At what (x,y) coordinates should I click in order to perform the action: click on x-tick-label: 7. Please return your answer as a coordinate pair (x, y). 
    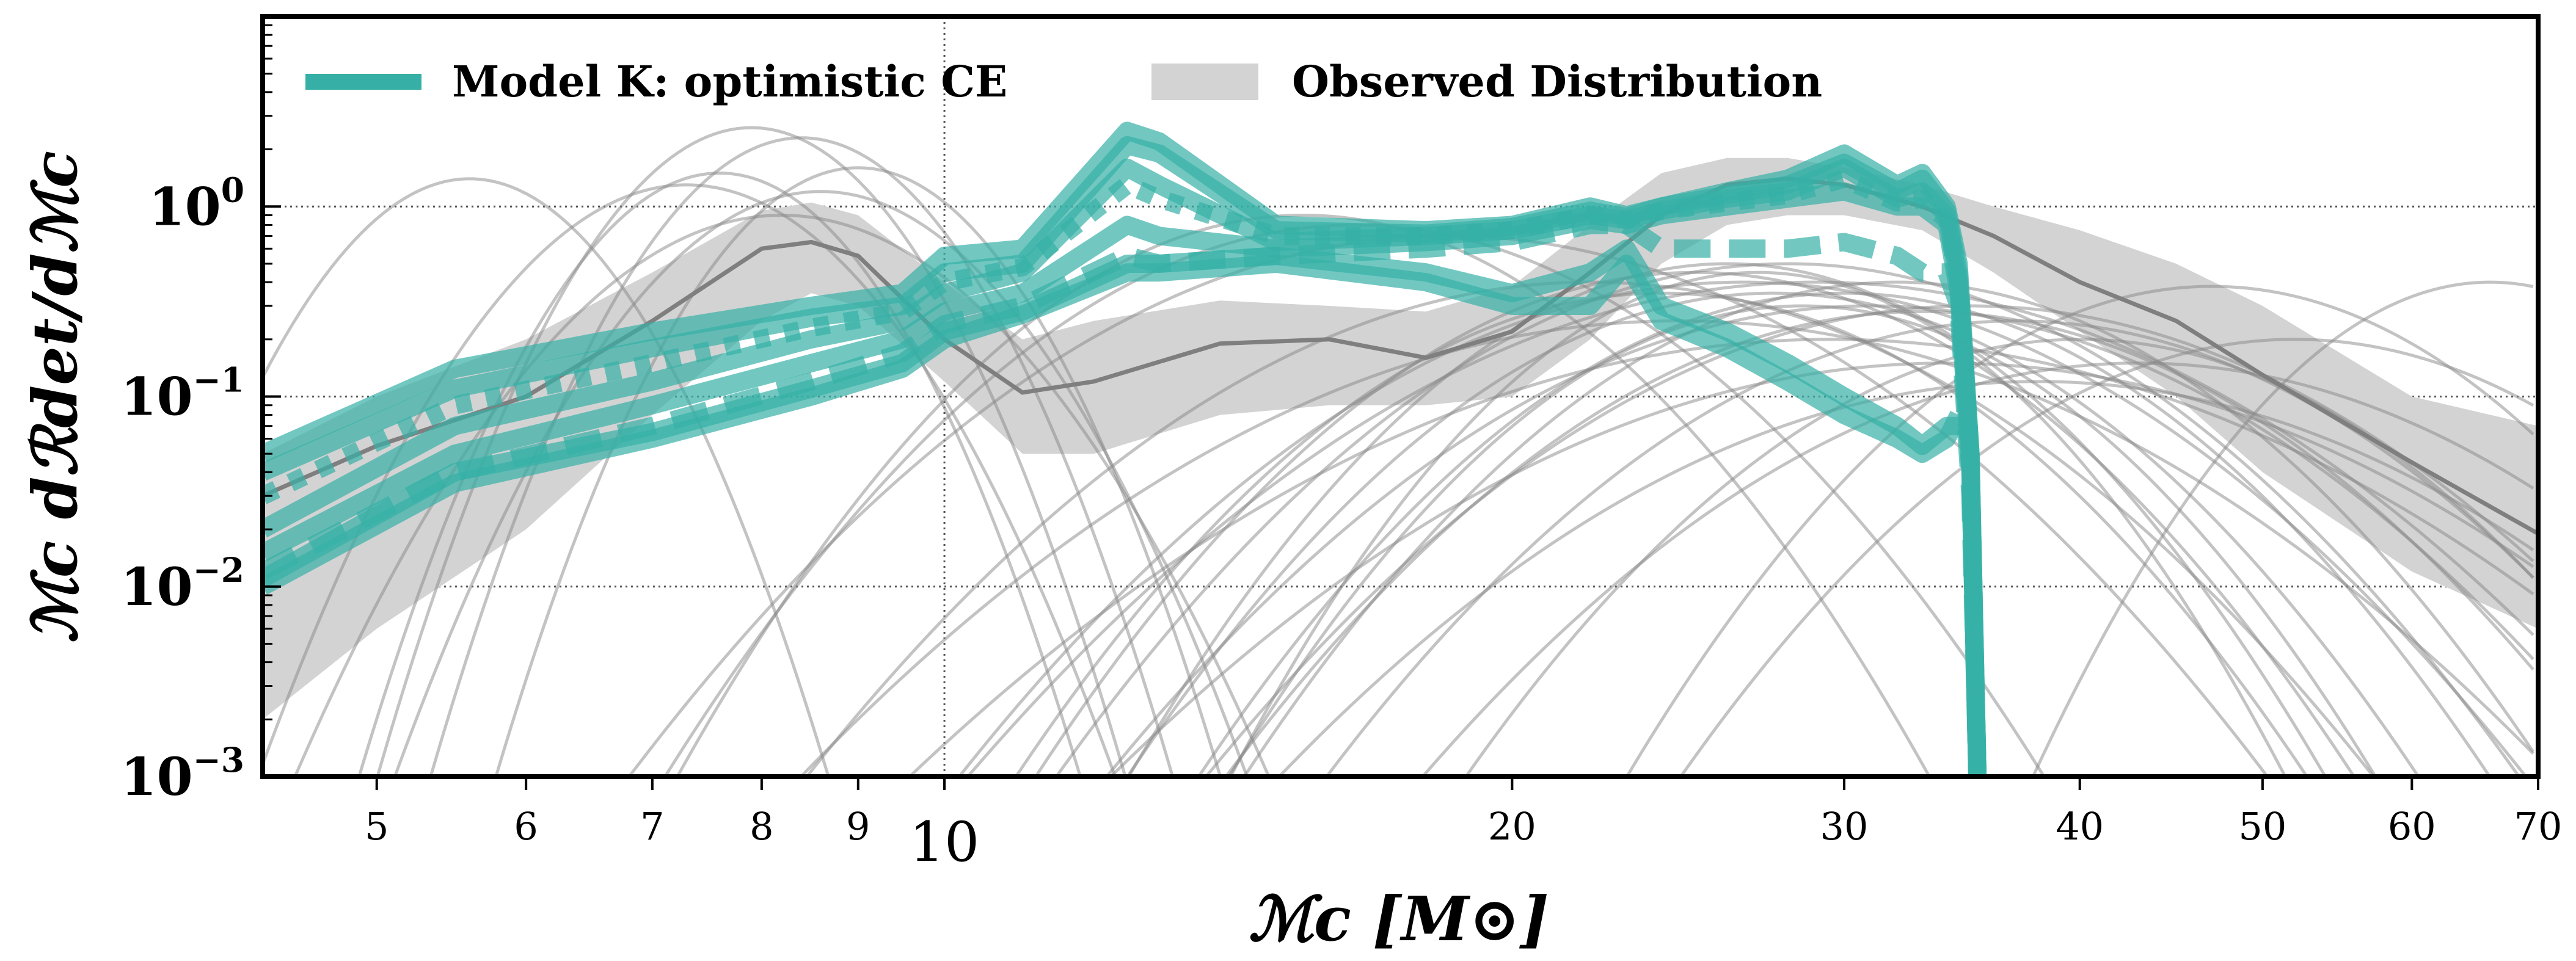
    Looking at the image, I should click on (652, 827).